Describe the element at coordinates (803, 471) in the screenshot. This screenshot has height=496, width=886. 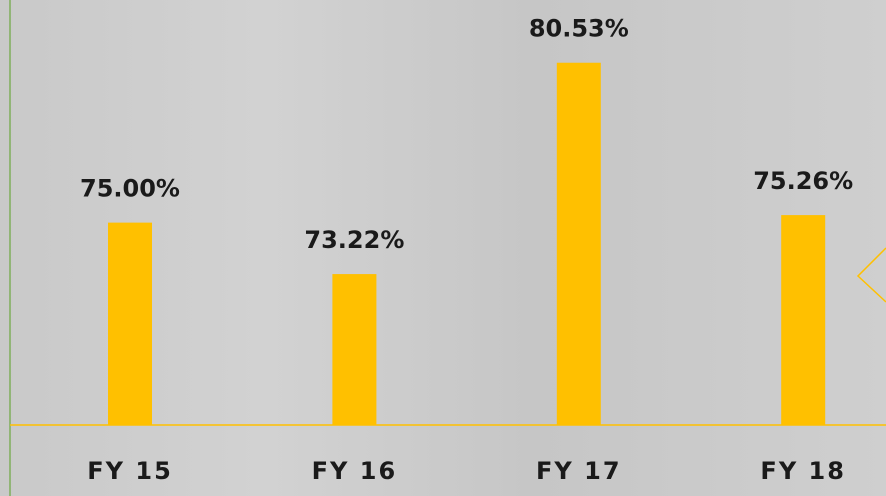
I see `x-tick-label: FY 18` at that location.